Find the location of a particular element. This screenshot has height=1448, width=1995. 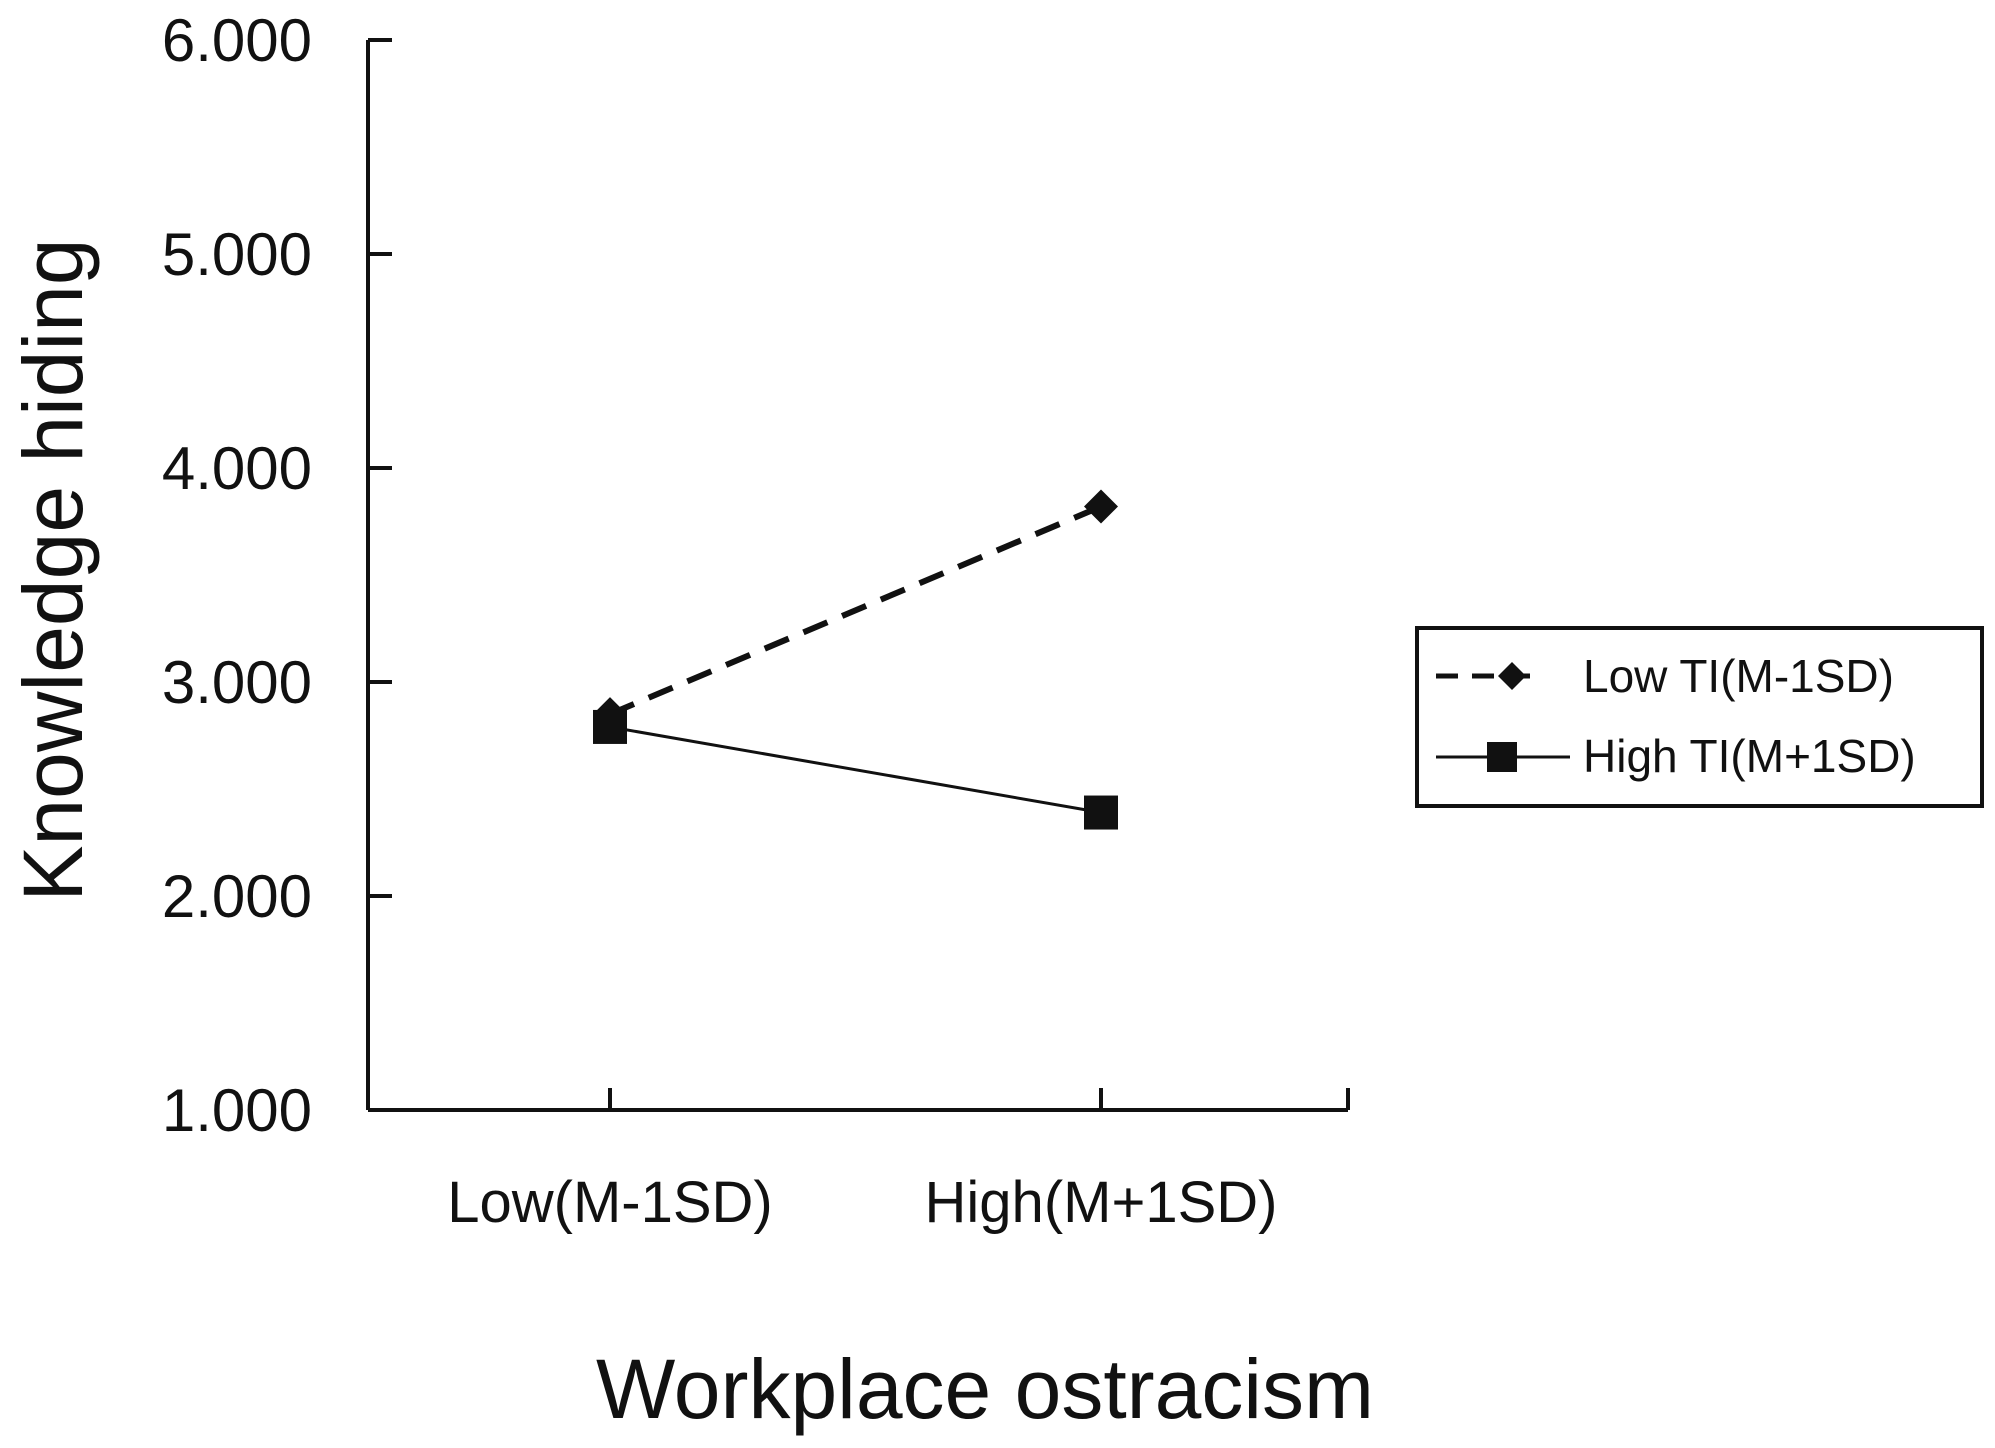

y-tick-label: 2.000 is located at coordinates (237, 896).